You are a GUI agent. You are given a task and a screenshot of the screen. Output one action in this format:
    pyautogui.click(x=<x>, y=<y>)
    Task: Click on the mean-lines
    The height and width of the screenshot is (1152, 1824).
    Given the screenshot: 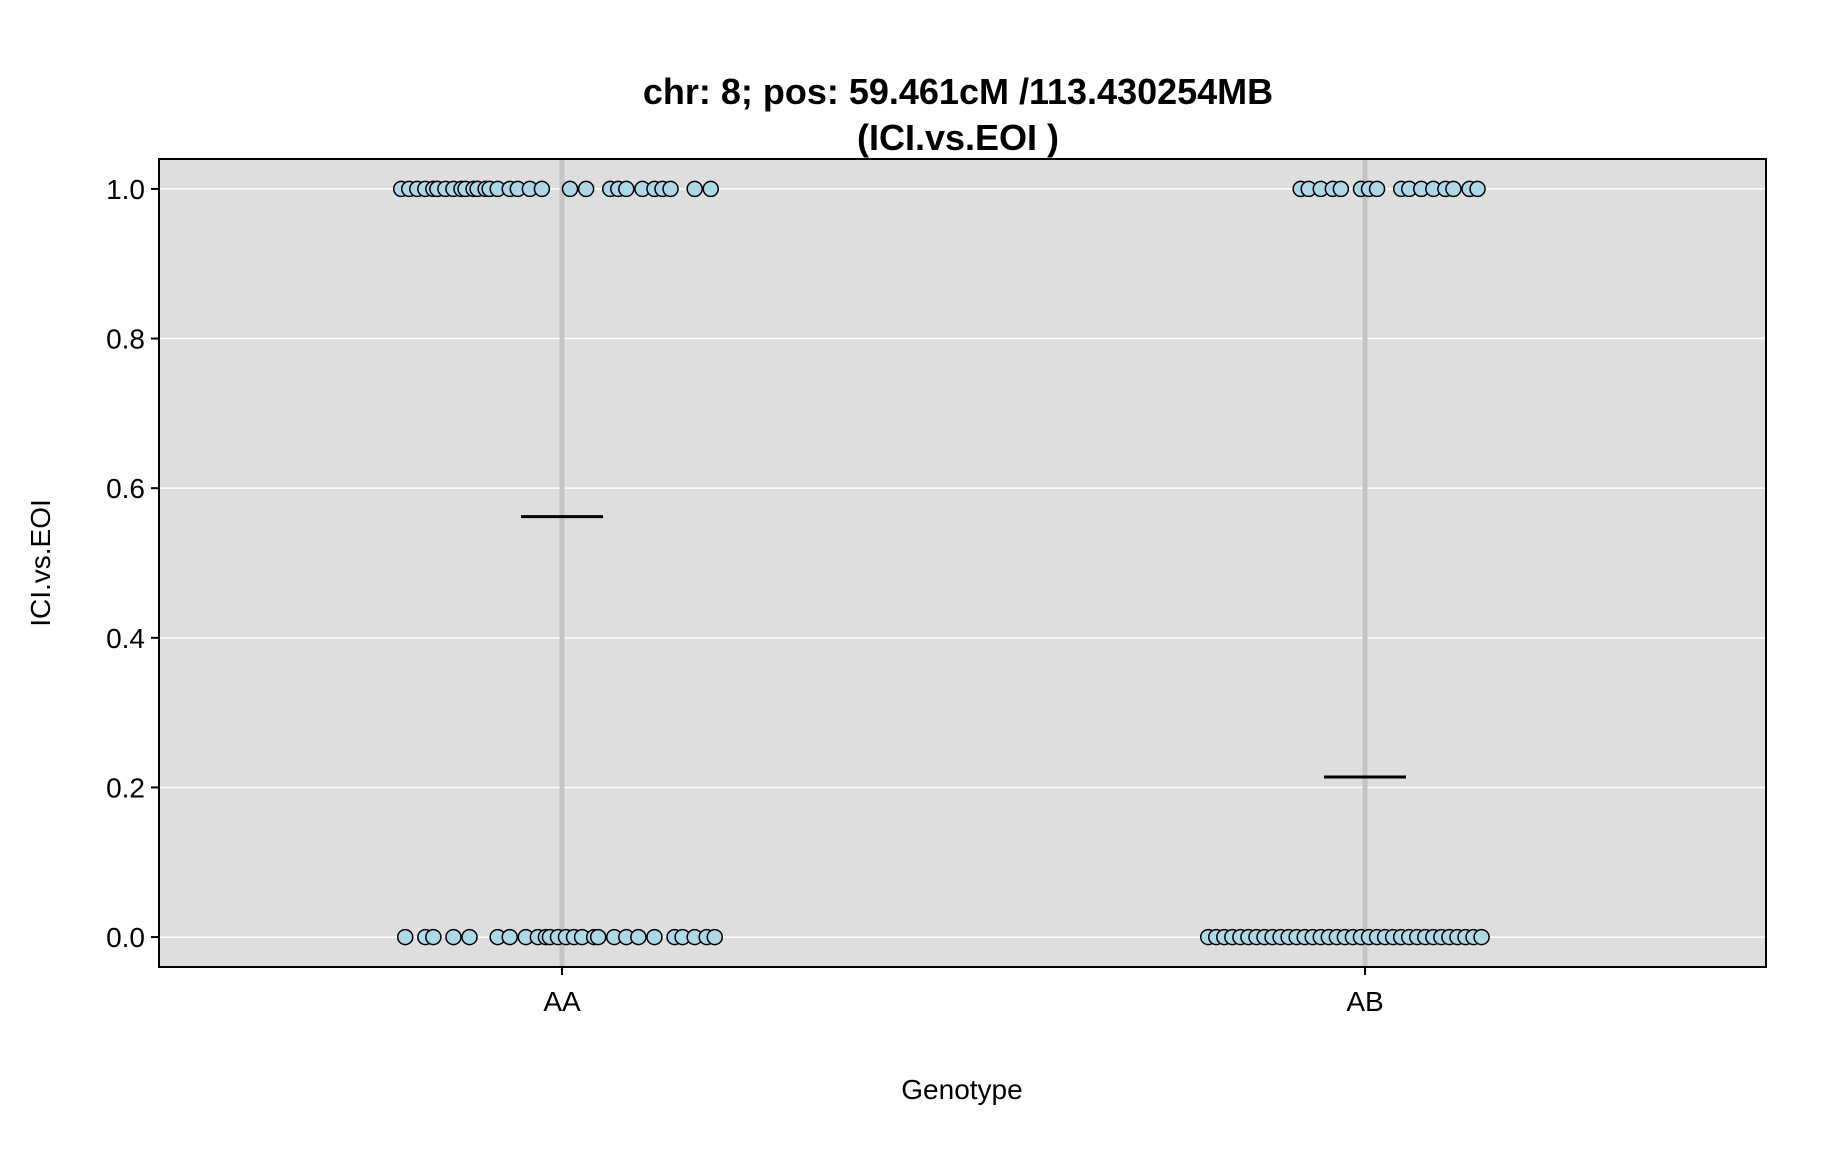 What is the action you would take?
    pyautogui.click(x=963, y=647)
    